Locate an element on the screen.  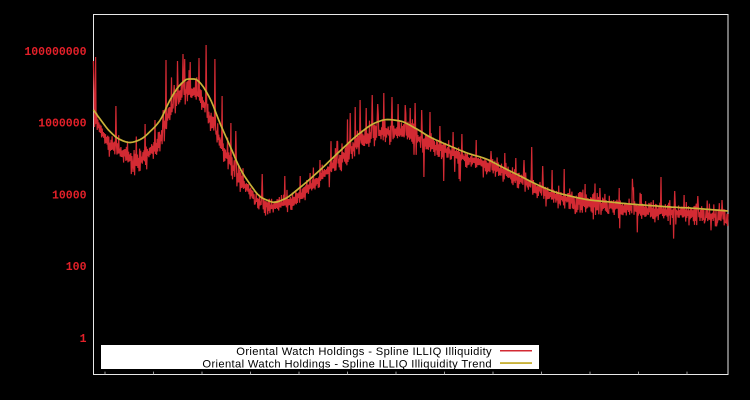
svg-text: 100000000 is located at coordinates (55, 52).